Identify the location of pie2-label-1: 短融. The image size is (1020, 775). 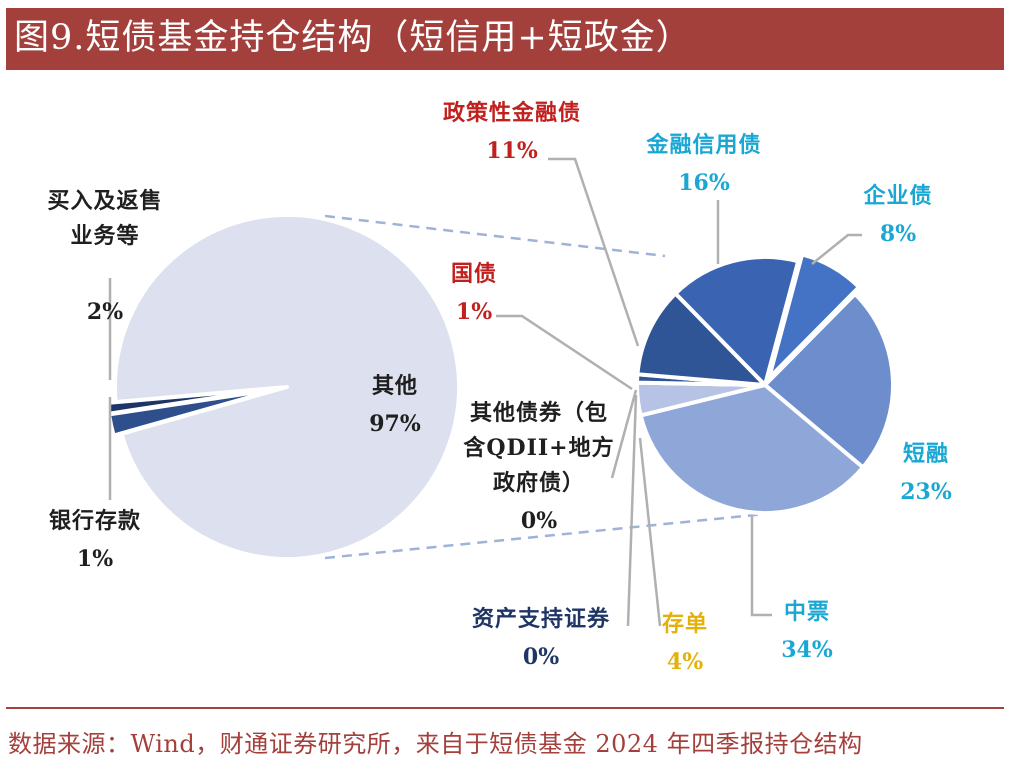
(926, 454).